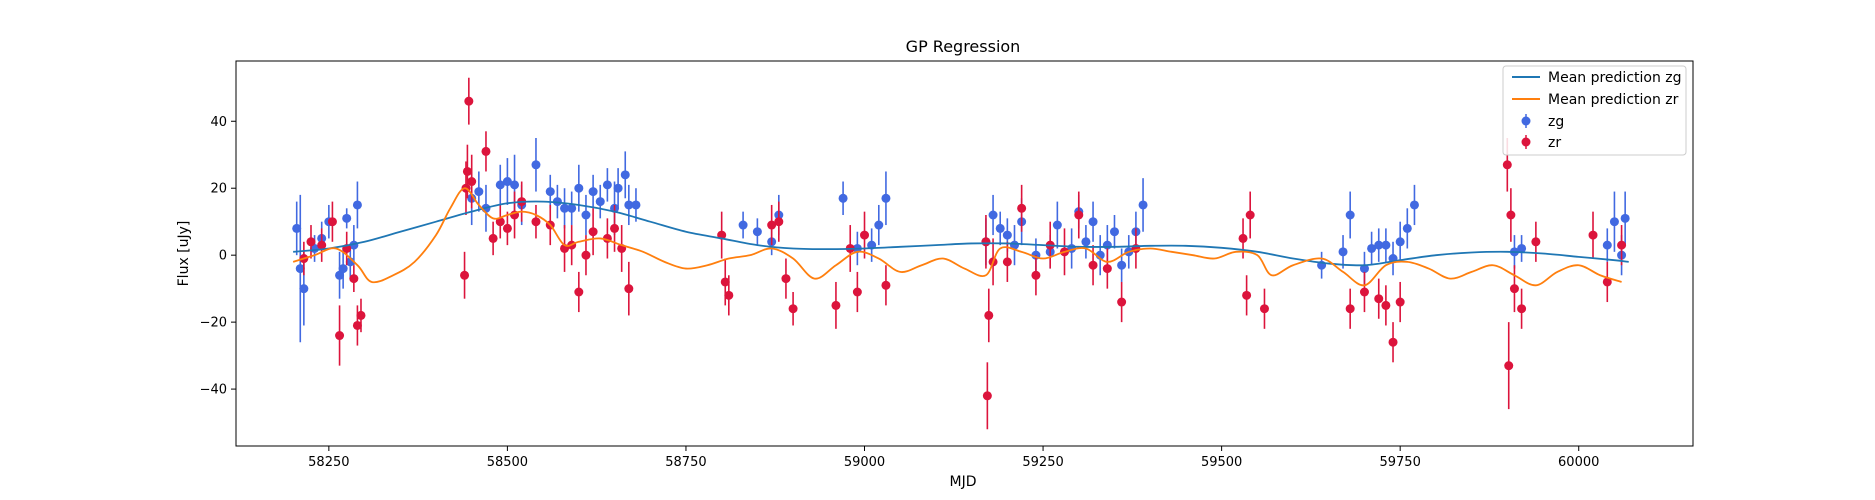 Image resolution: width=1875 pixels, height=500 pixels. What do you see at coordinates (1556, 122) in the screenshot?
I see `legend-label-zg: zg` at bounding box center [1556, 122].